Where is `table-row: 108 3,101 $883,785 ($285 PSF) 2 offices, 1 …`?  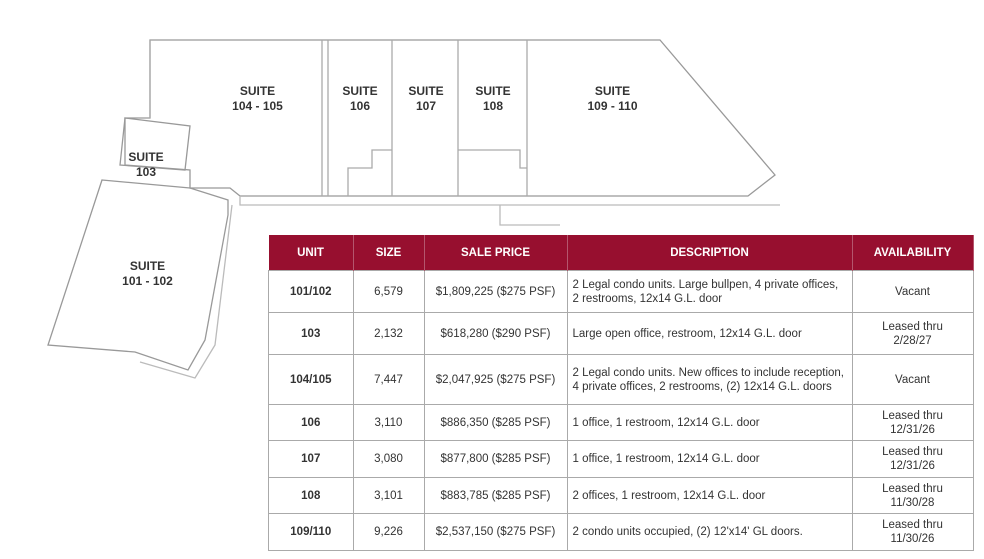
table-row: 108 3,101 $883,785 ($285 PSF) 2 offices, 1 … is located at coordinates (621, 495).